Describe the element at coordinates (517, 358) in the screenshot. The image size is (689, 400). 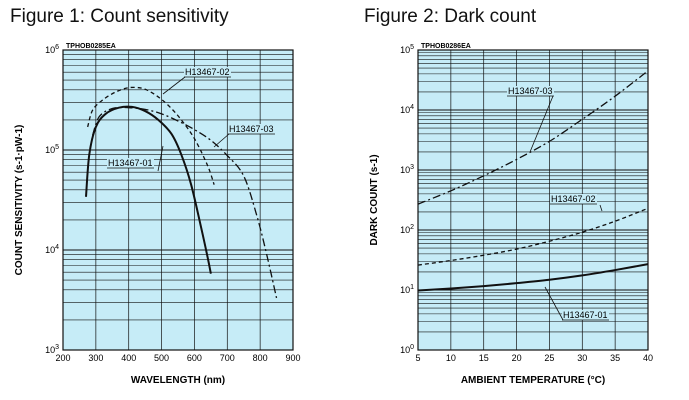
I see `x-tick-label: 20` at that location.